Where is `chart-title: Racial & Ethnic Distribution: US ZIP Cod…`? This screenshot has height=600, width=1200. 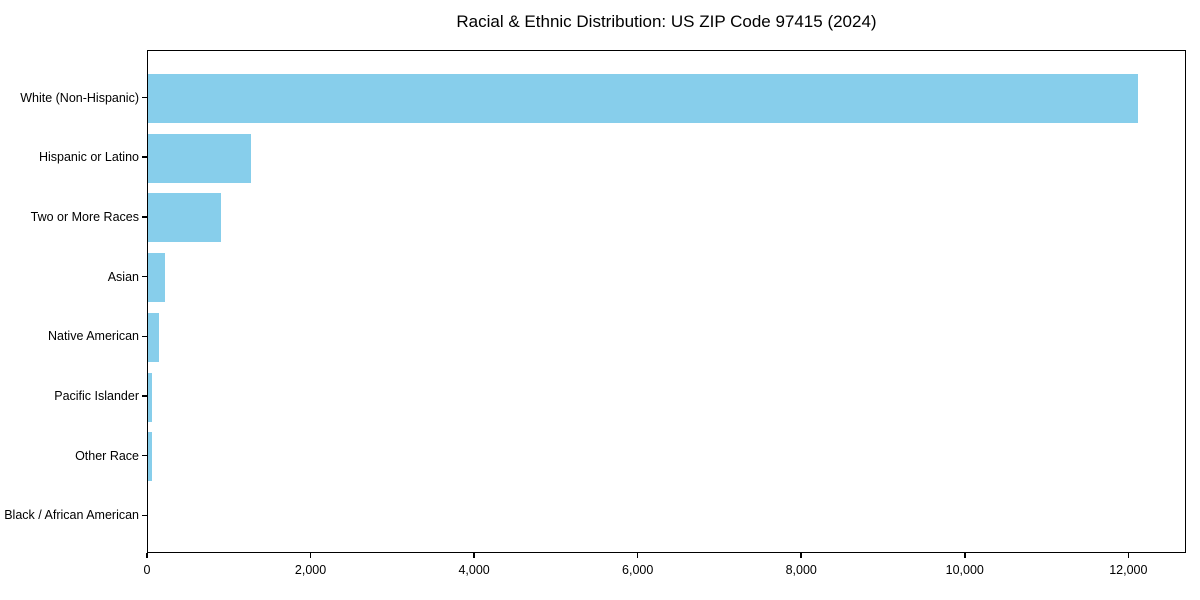
chart-title: Racial & Ethnic Distribution: US ZIP Cod… is located at coordinates (666, 21).